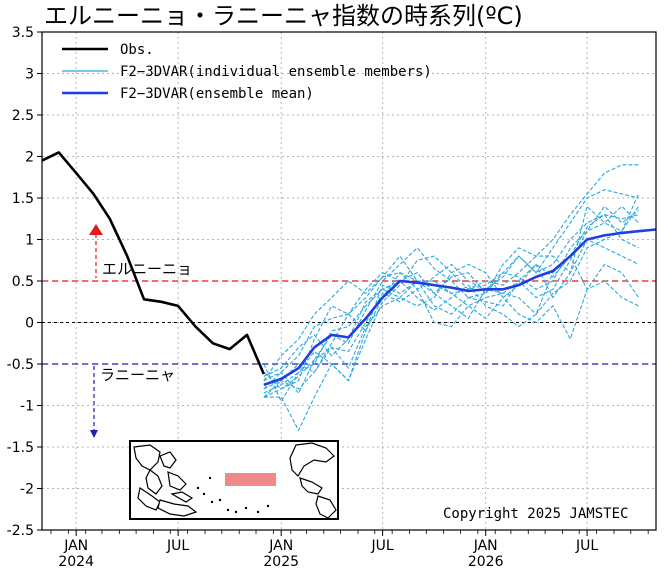  What do you see at coordinates (137, 375) in the screenshot?
I see `lanina-label: ラニーニャ` at bounding box center [137, 375].